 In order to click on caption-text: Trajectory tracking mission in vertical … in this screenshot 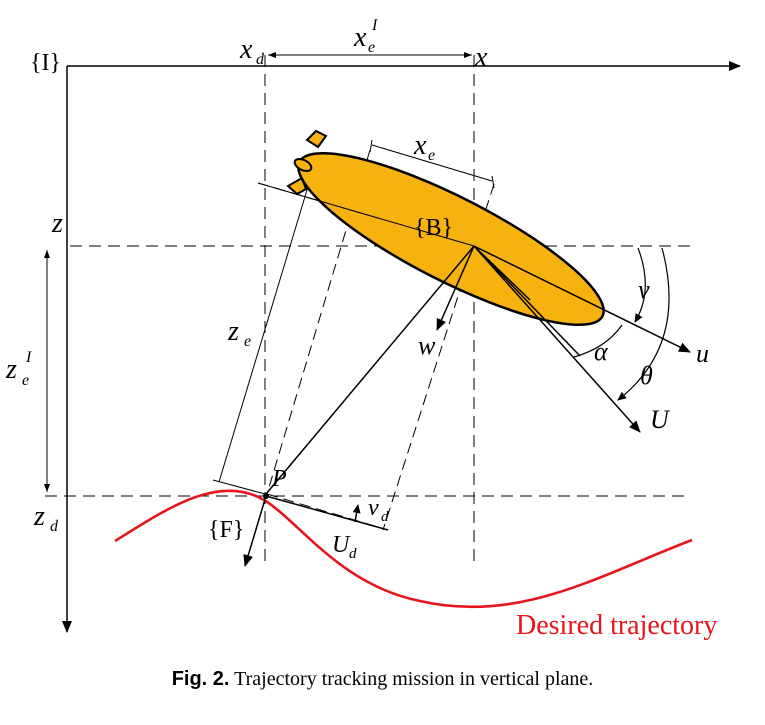, I will do `click(414, 679)`.